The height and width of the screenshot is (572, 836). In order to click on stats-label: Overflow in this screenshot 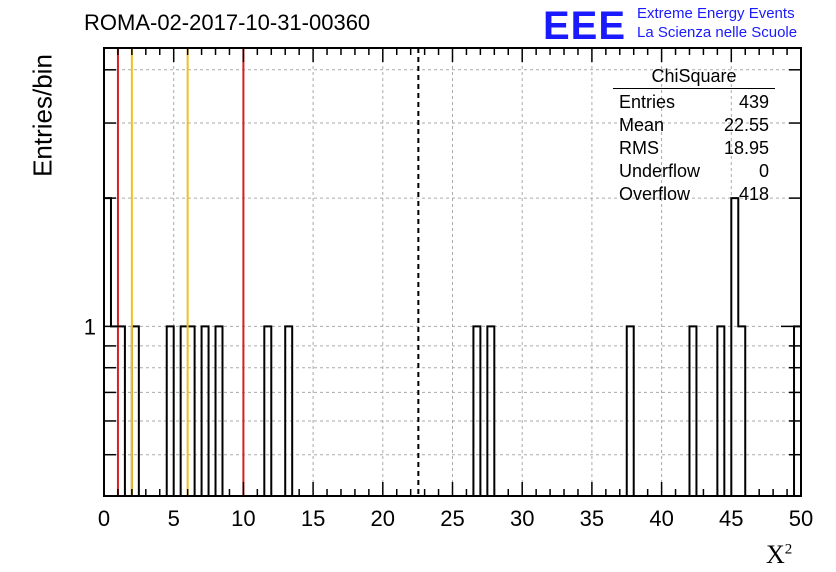, I will do `click(655, 194)`.